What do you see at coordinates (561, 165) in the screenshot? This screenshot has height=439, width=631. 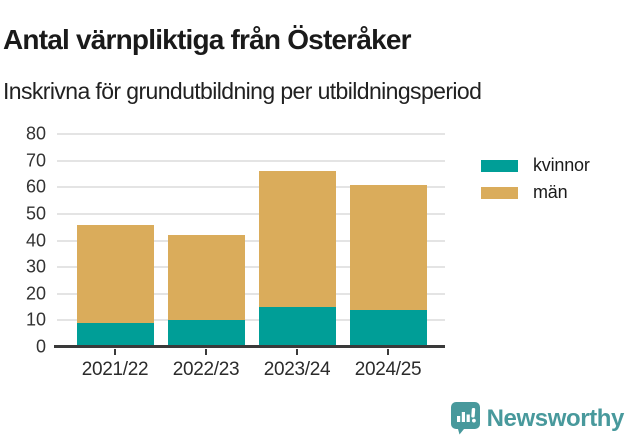 I see `legend-label-kvinnor: kvinnor` at bounding box center [561, 165].